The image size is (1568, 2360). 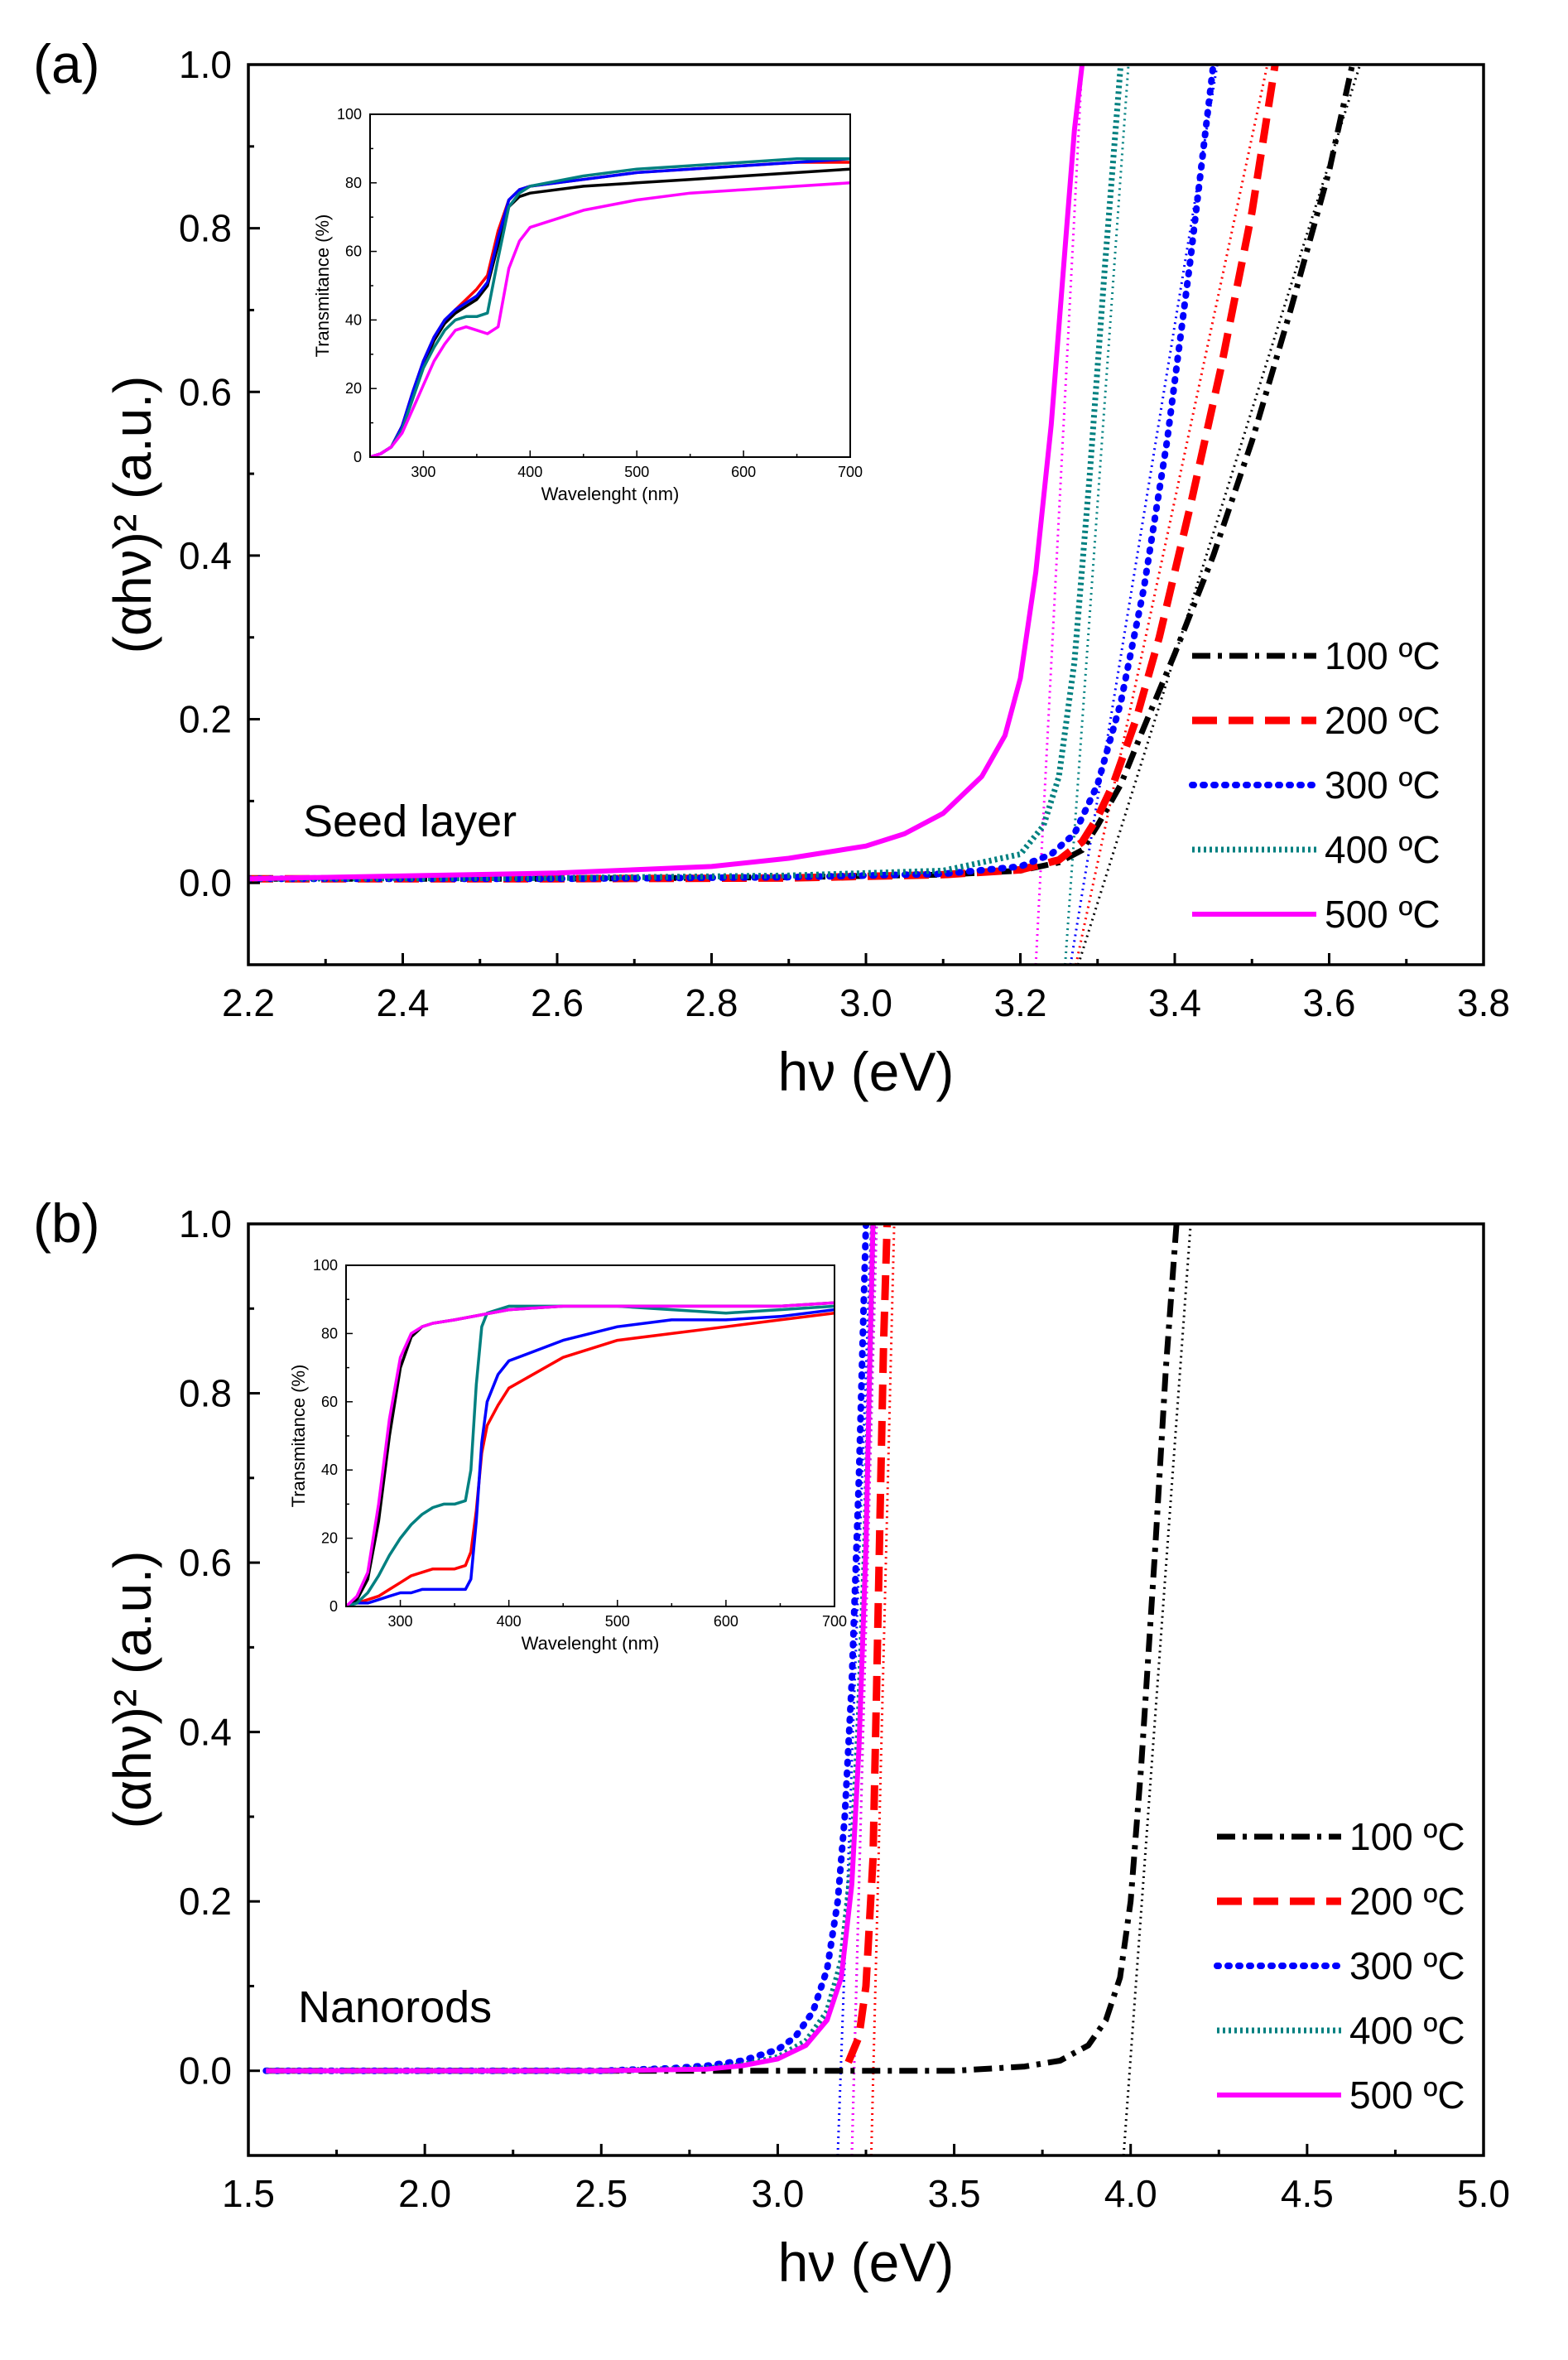 What do you see at coordinates (1483, 2193) in the screenshot?
I see `x-tick-label: 5.0` at bounding box center [1483, 2193].